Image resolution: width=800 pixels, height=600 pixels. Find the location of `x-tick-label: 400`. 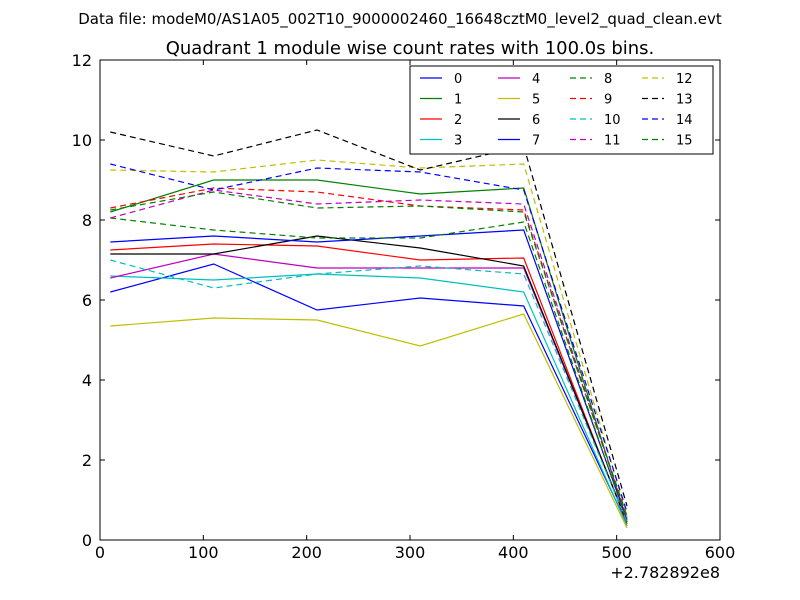

x-tick-label: 400 is located at coordinates (513, 552).